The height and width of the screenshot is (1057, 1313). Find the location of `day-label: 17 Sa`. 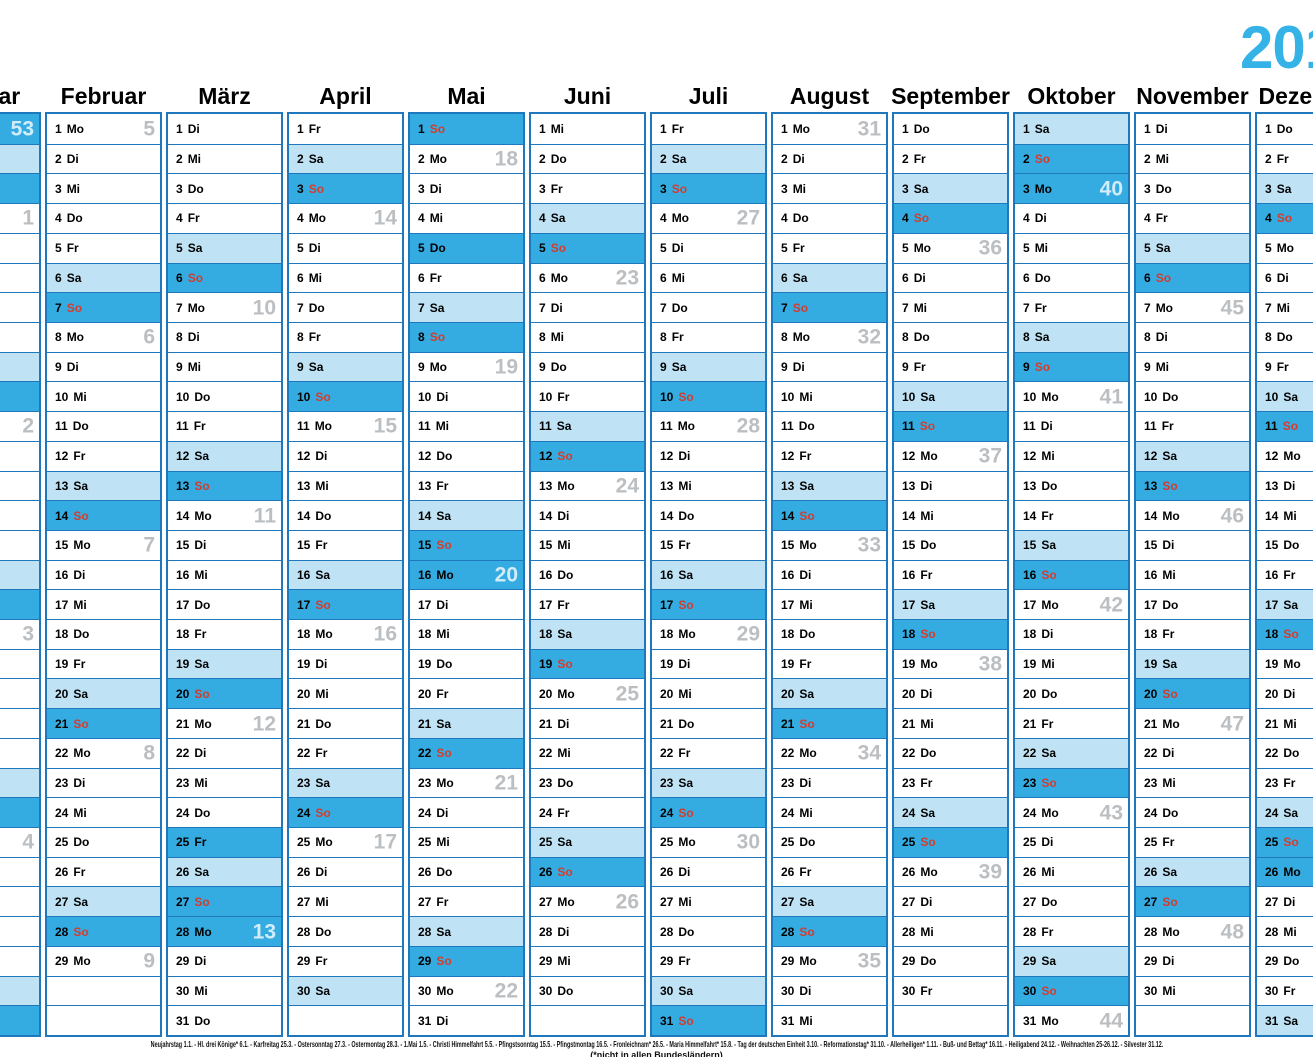

day-label: 17 Sa is located at coordinates (918, 605).